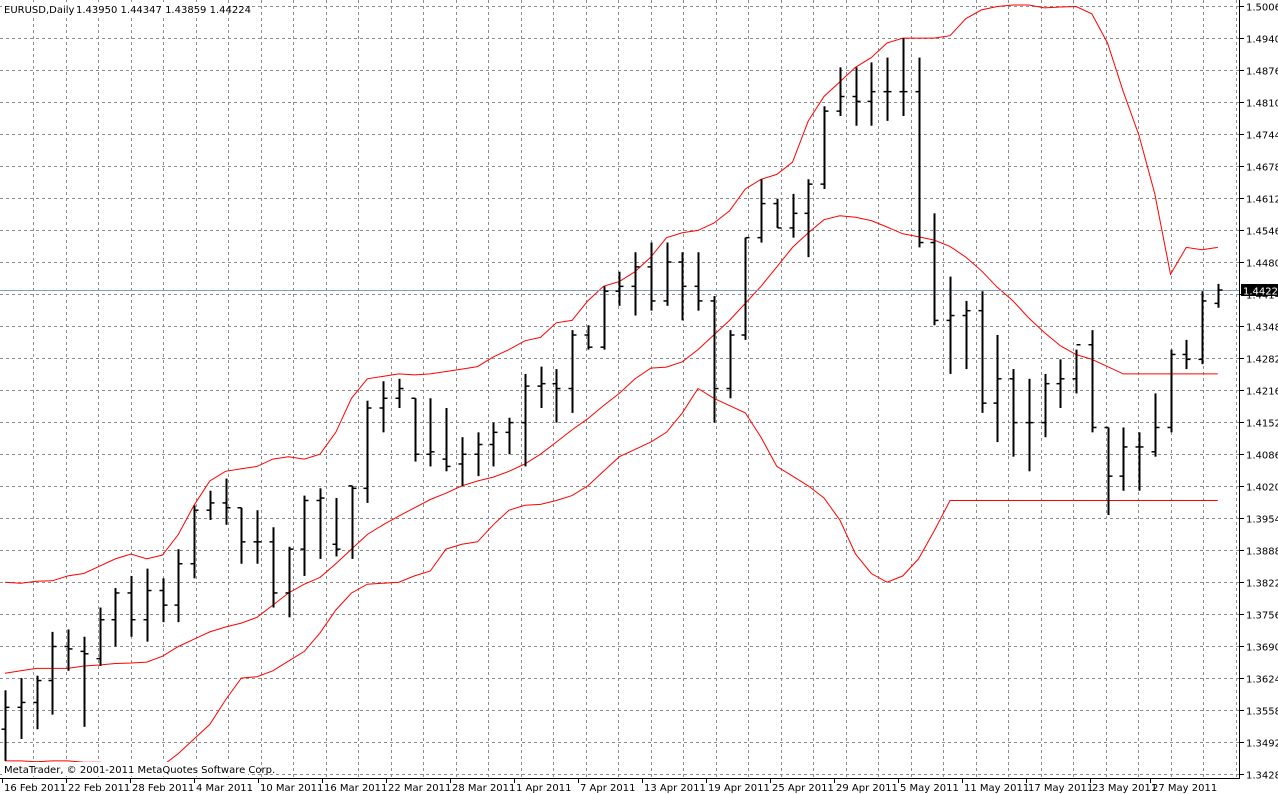 This screenshot has width=1278, height=794. I want to click on y-tick-label: 1.46780, so click(1262, 168).